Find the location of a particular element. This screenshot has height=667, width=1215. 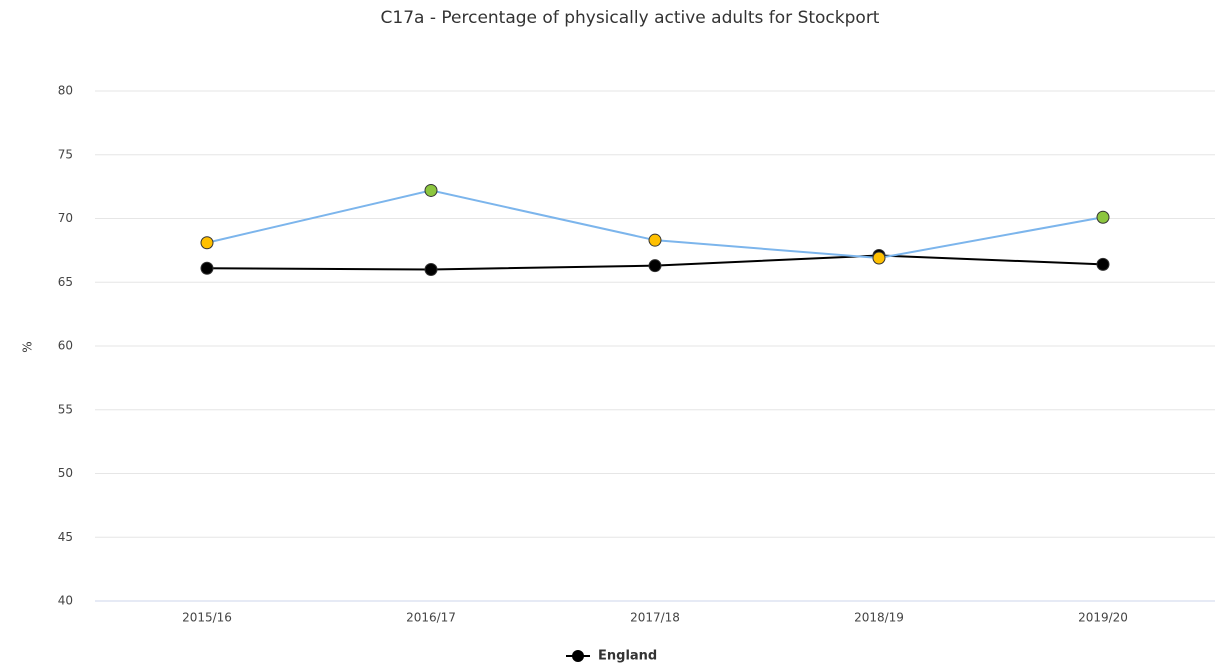

y-tick-label: 45 is located at coordinates (65, 537).